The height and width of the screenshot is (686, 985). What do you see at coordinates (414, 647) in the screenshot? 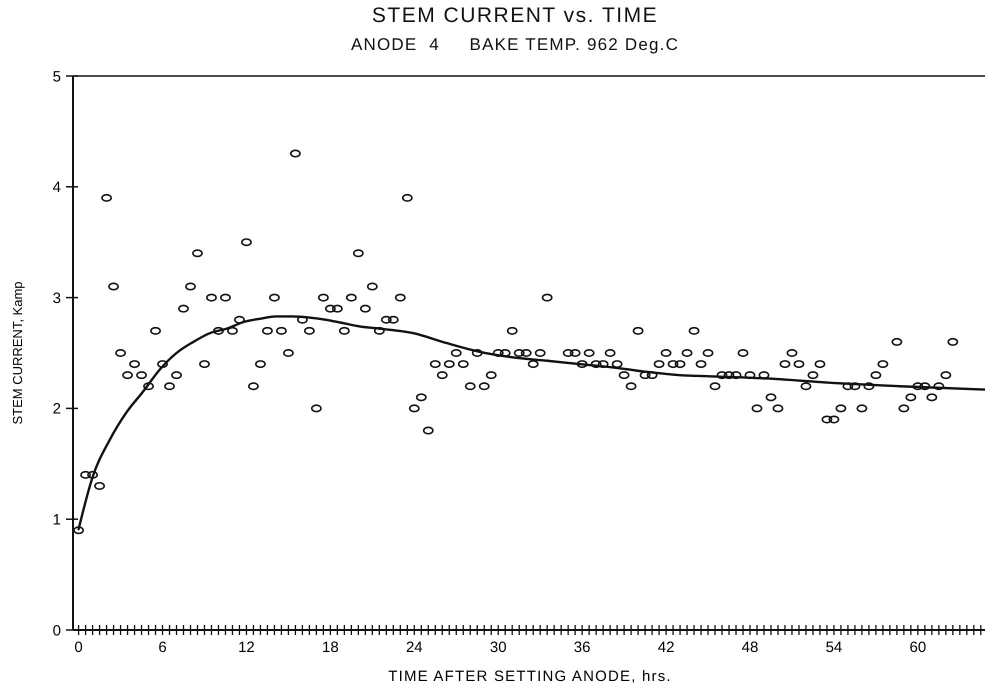
I see `x-tick-label: 24` at bounding box center [414, 647].